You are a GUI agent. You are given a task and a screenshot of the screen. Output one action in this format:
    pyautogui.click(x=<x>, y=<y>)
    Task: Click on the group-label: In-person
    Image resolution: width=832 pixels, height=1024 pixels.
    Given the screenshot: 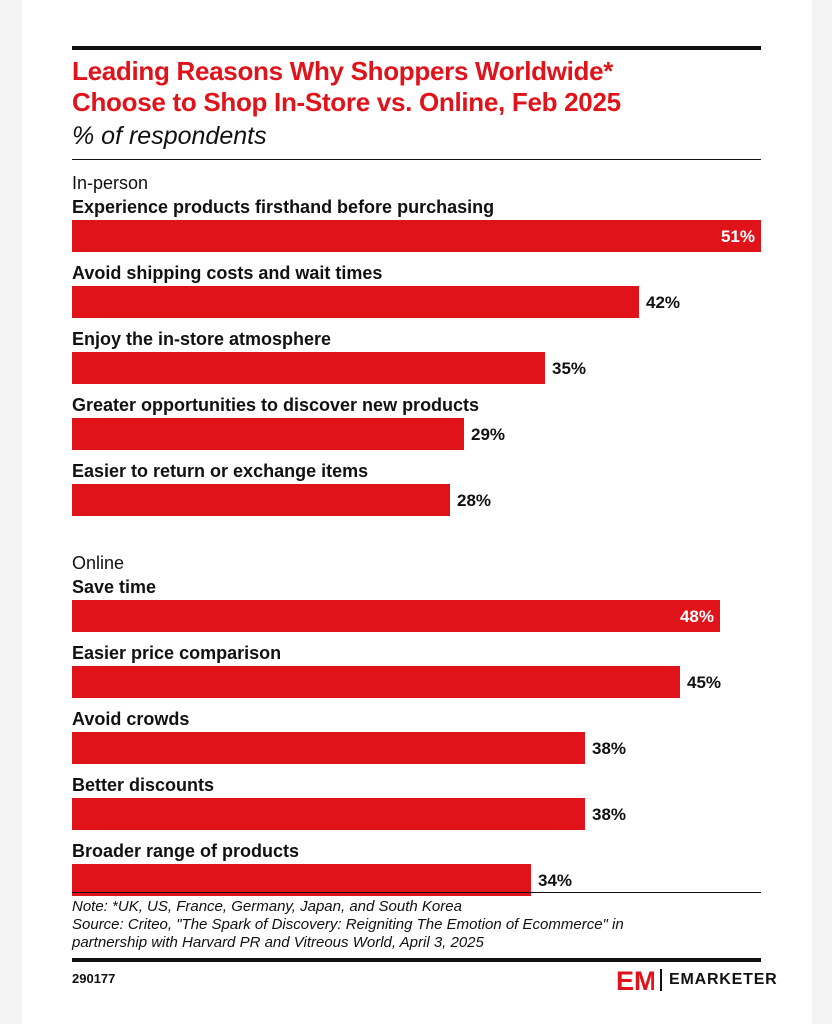 What is the action you would take?
    pyautogui.click(x=110, y=183)
    